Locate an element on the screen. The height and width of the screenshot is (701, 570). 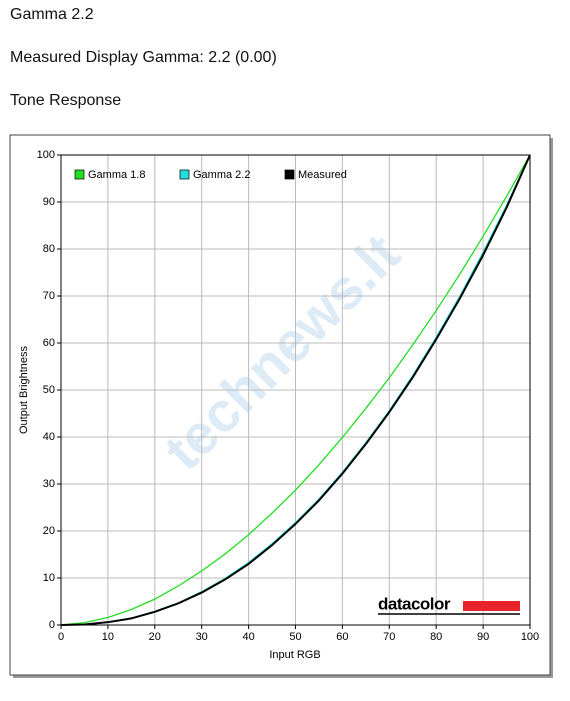
x-tick-label: 20 is located at coordinates (155, 637).